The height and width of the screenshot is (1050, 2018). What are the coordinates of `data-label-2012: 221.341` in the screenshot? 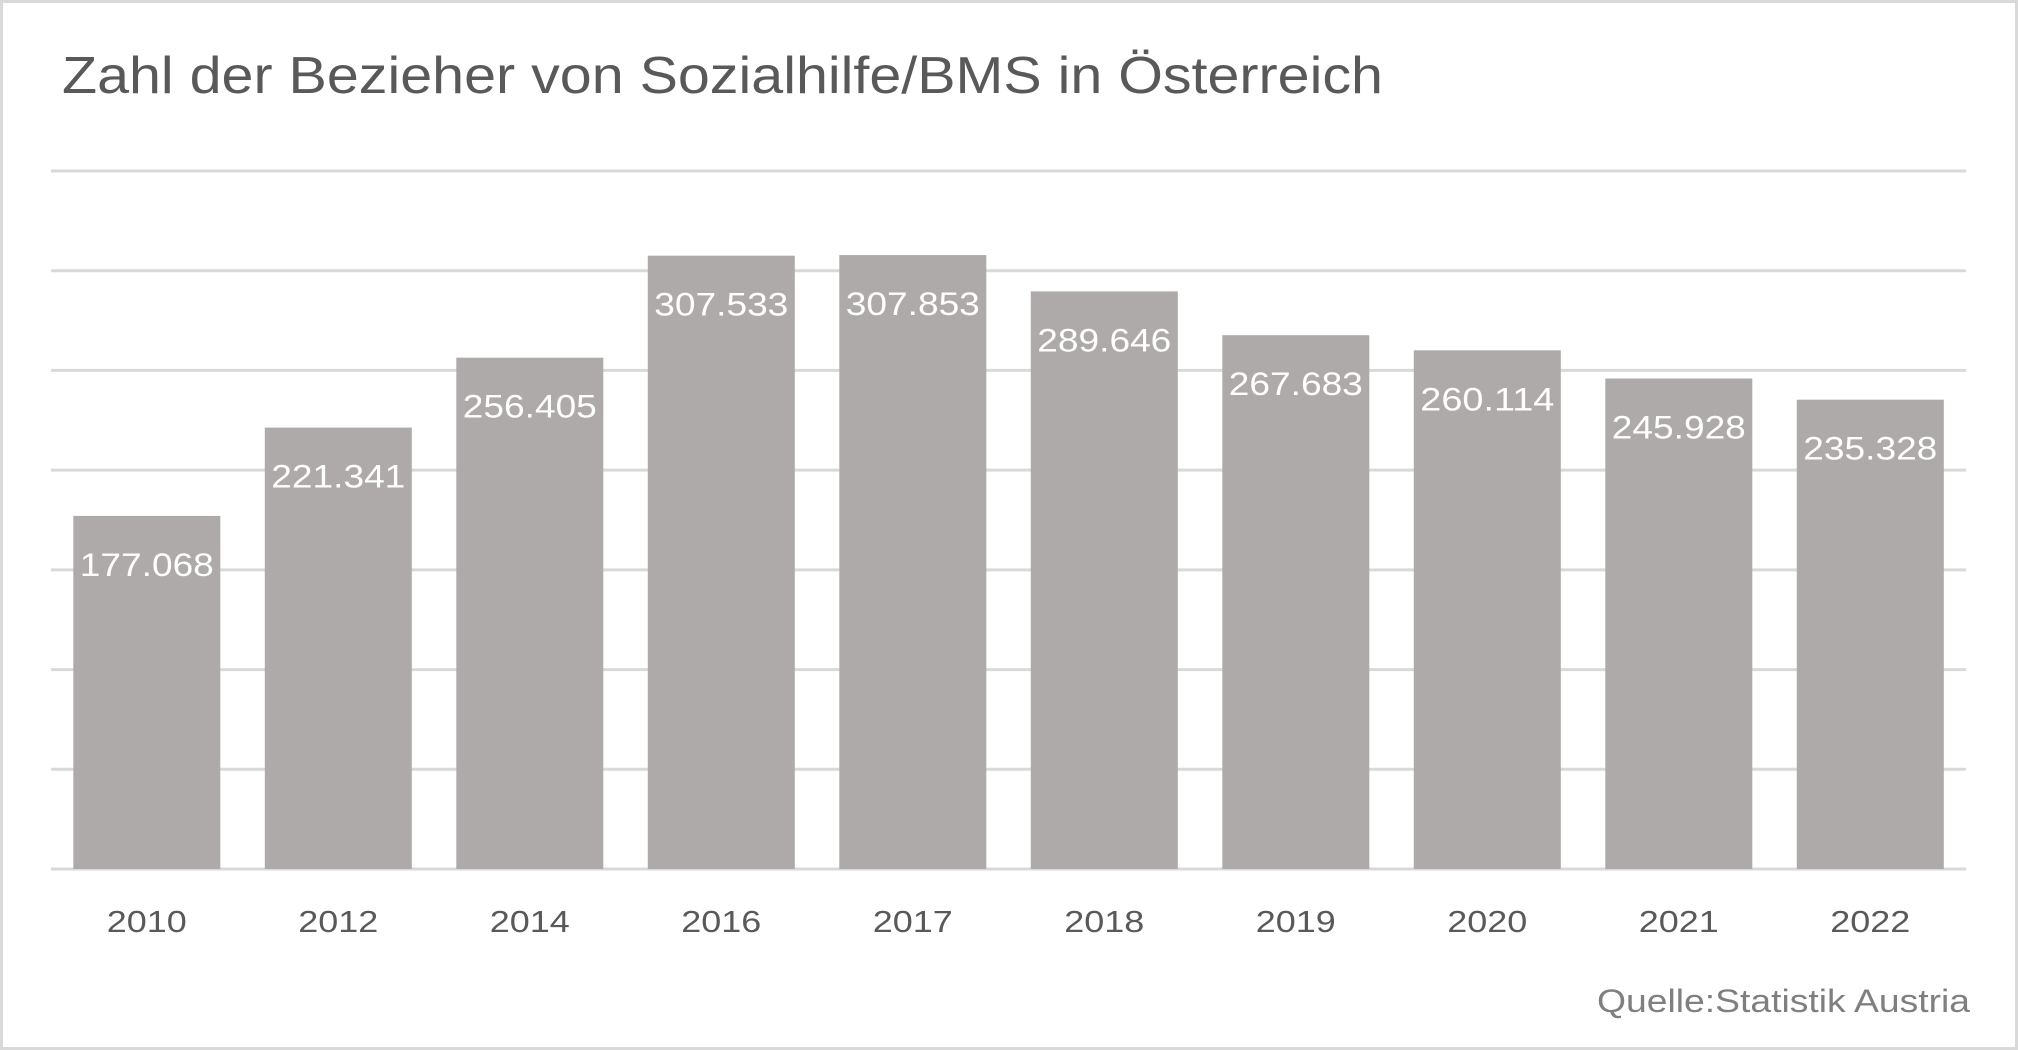 It's located at (338, 477).